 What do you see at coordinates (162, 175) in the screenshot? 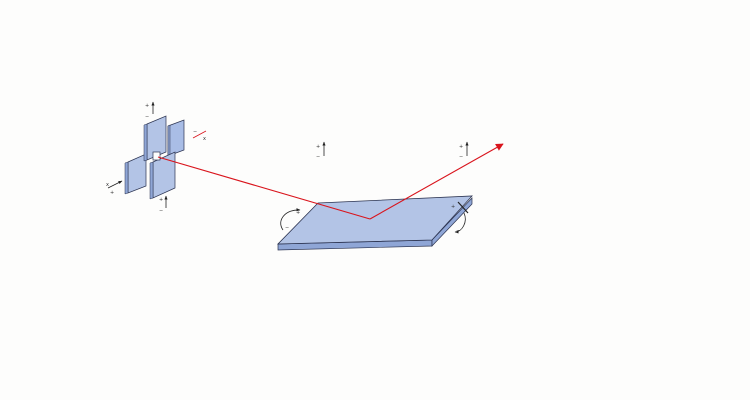
I see `deflector-plate-lower` at bounding box center [162, 175].